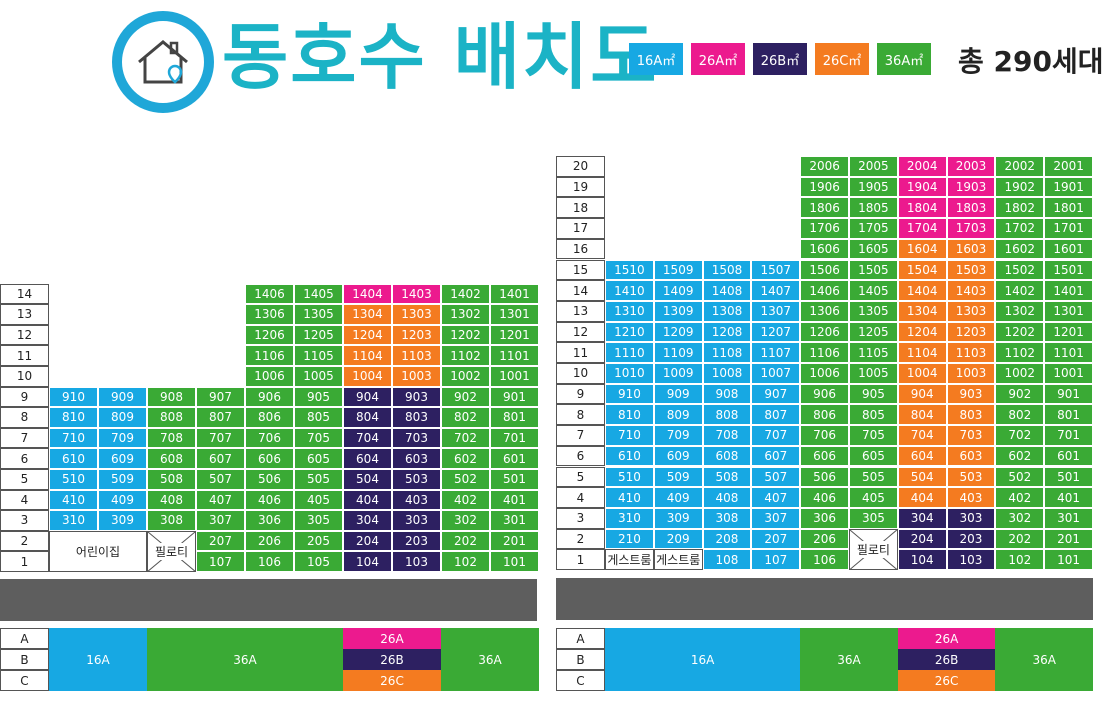 This screenshot has width=1107, height=704. Describe the element at coordinates (171, 417) in the screenshot. I see `unit-808: 808` at that location.